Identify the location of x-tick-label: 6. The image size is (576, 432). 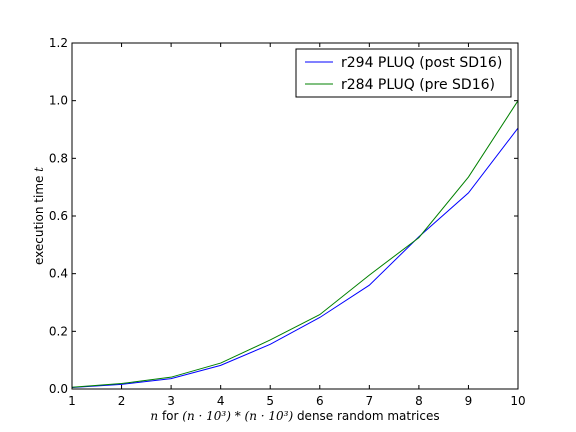
(320, 401).